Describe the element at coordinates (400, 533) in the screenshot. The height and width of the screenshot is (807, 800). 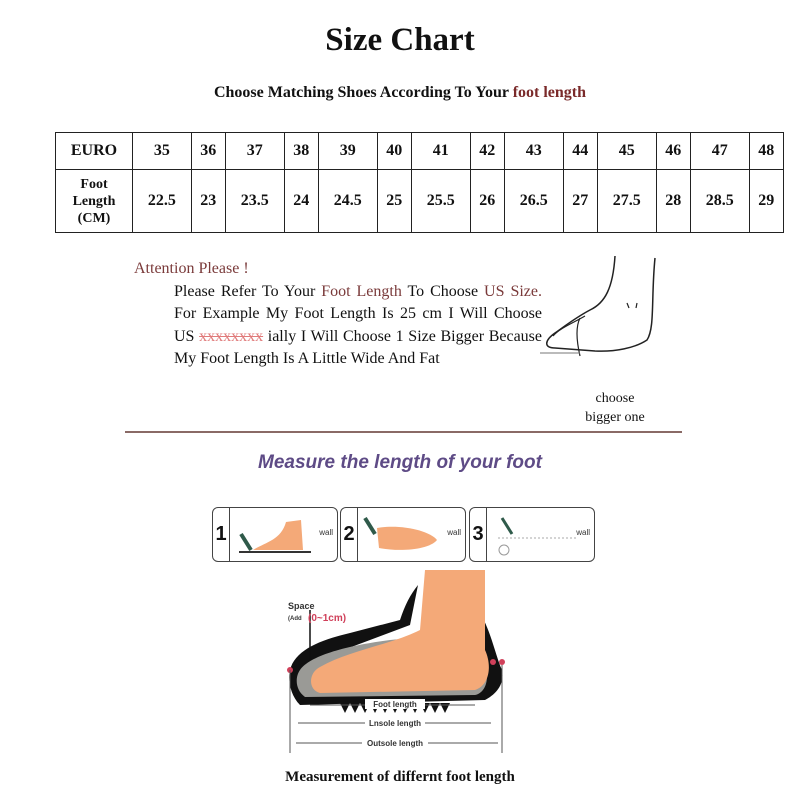
I see `foot-top-icon` at that location.